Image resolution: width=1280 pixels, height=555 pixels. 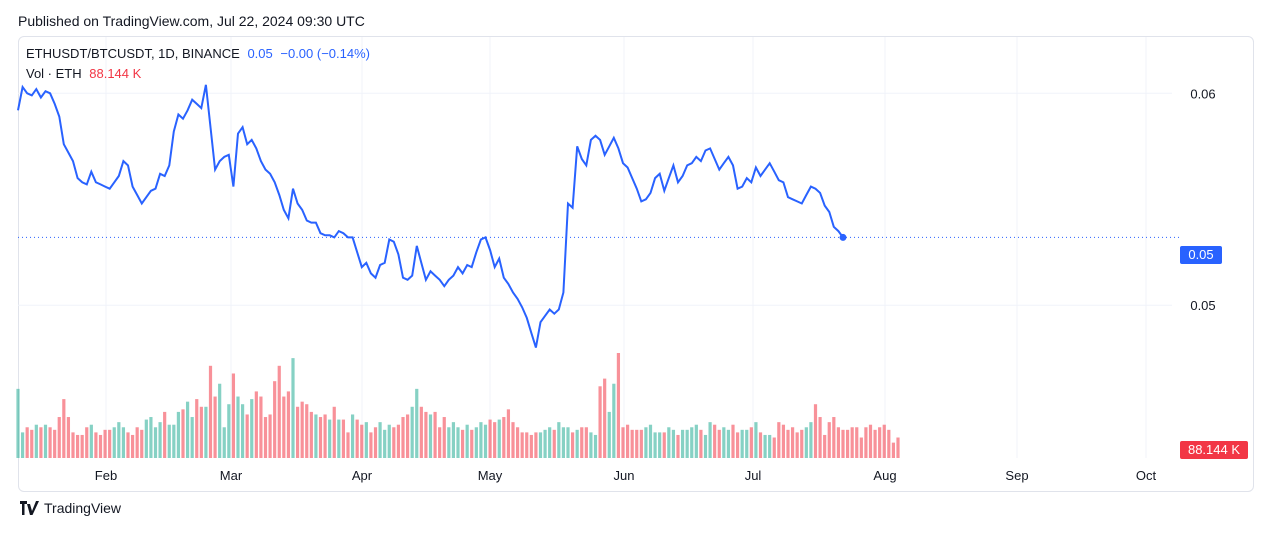 What do you see at coordinates (260, 53) in the screenshot?
I see `price-value: 0.05` at bounding box center [260, 53].